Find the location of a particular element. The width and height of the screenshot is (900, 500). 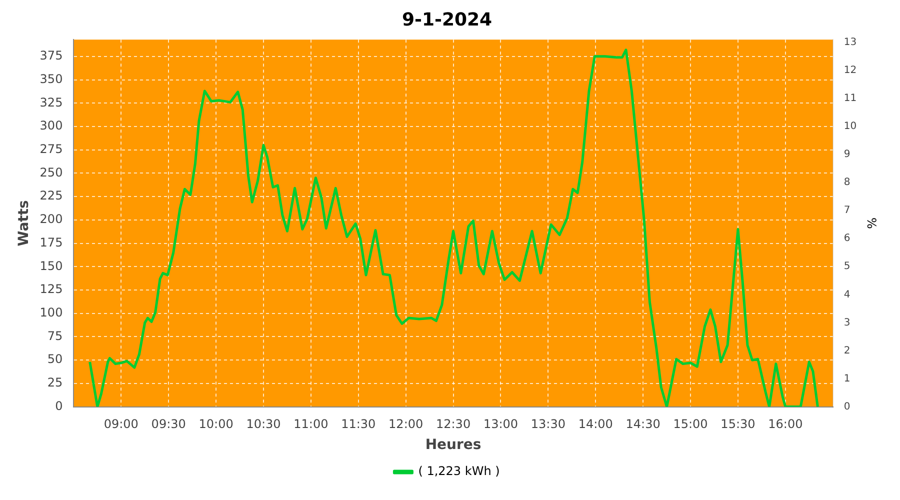

x-axis-title: Heures is located at coordinates (453, 445).